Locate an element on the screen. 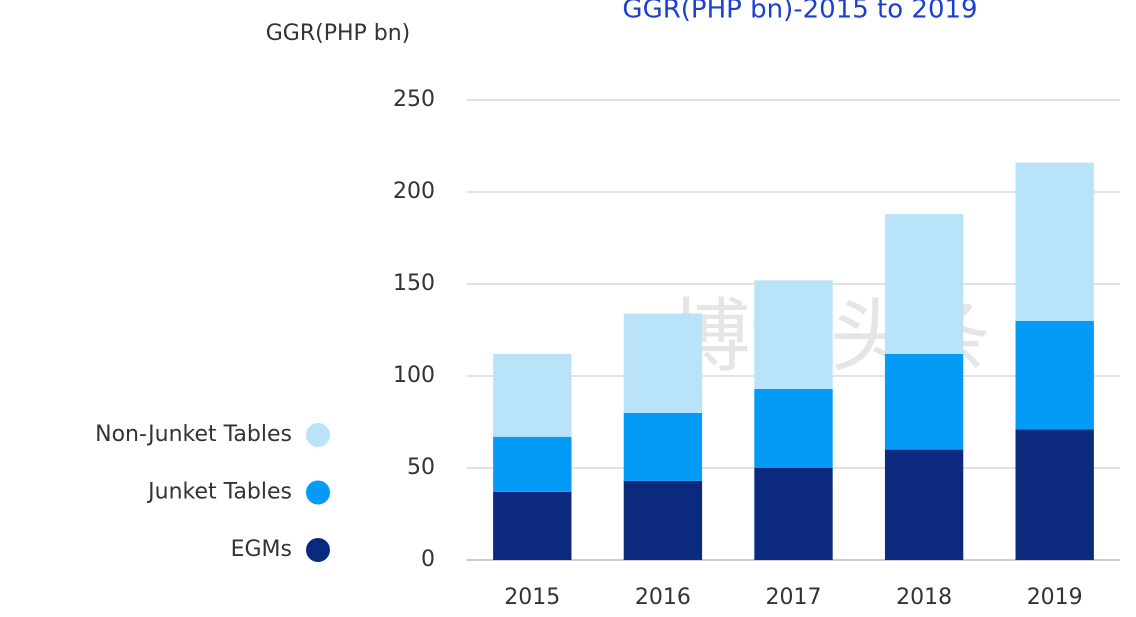 This screenshot has height=617, width=1136. y-tick-label: 100 is located at coordinates (414, 375).